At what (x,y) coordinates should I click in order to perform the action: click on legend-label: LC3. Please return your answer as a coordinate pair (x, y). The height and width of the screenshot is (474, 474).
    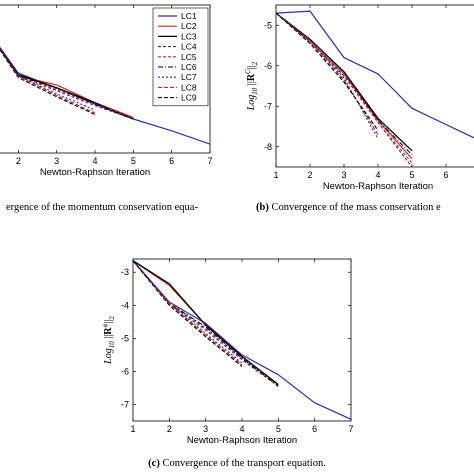
    Looking at the image, I should click on (189, 36).